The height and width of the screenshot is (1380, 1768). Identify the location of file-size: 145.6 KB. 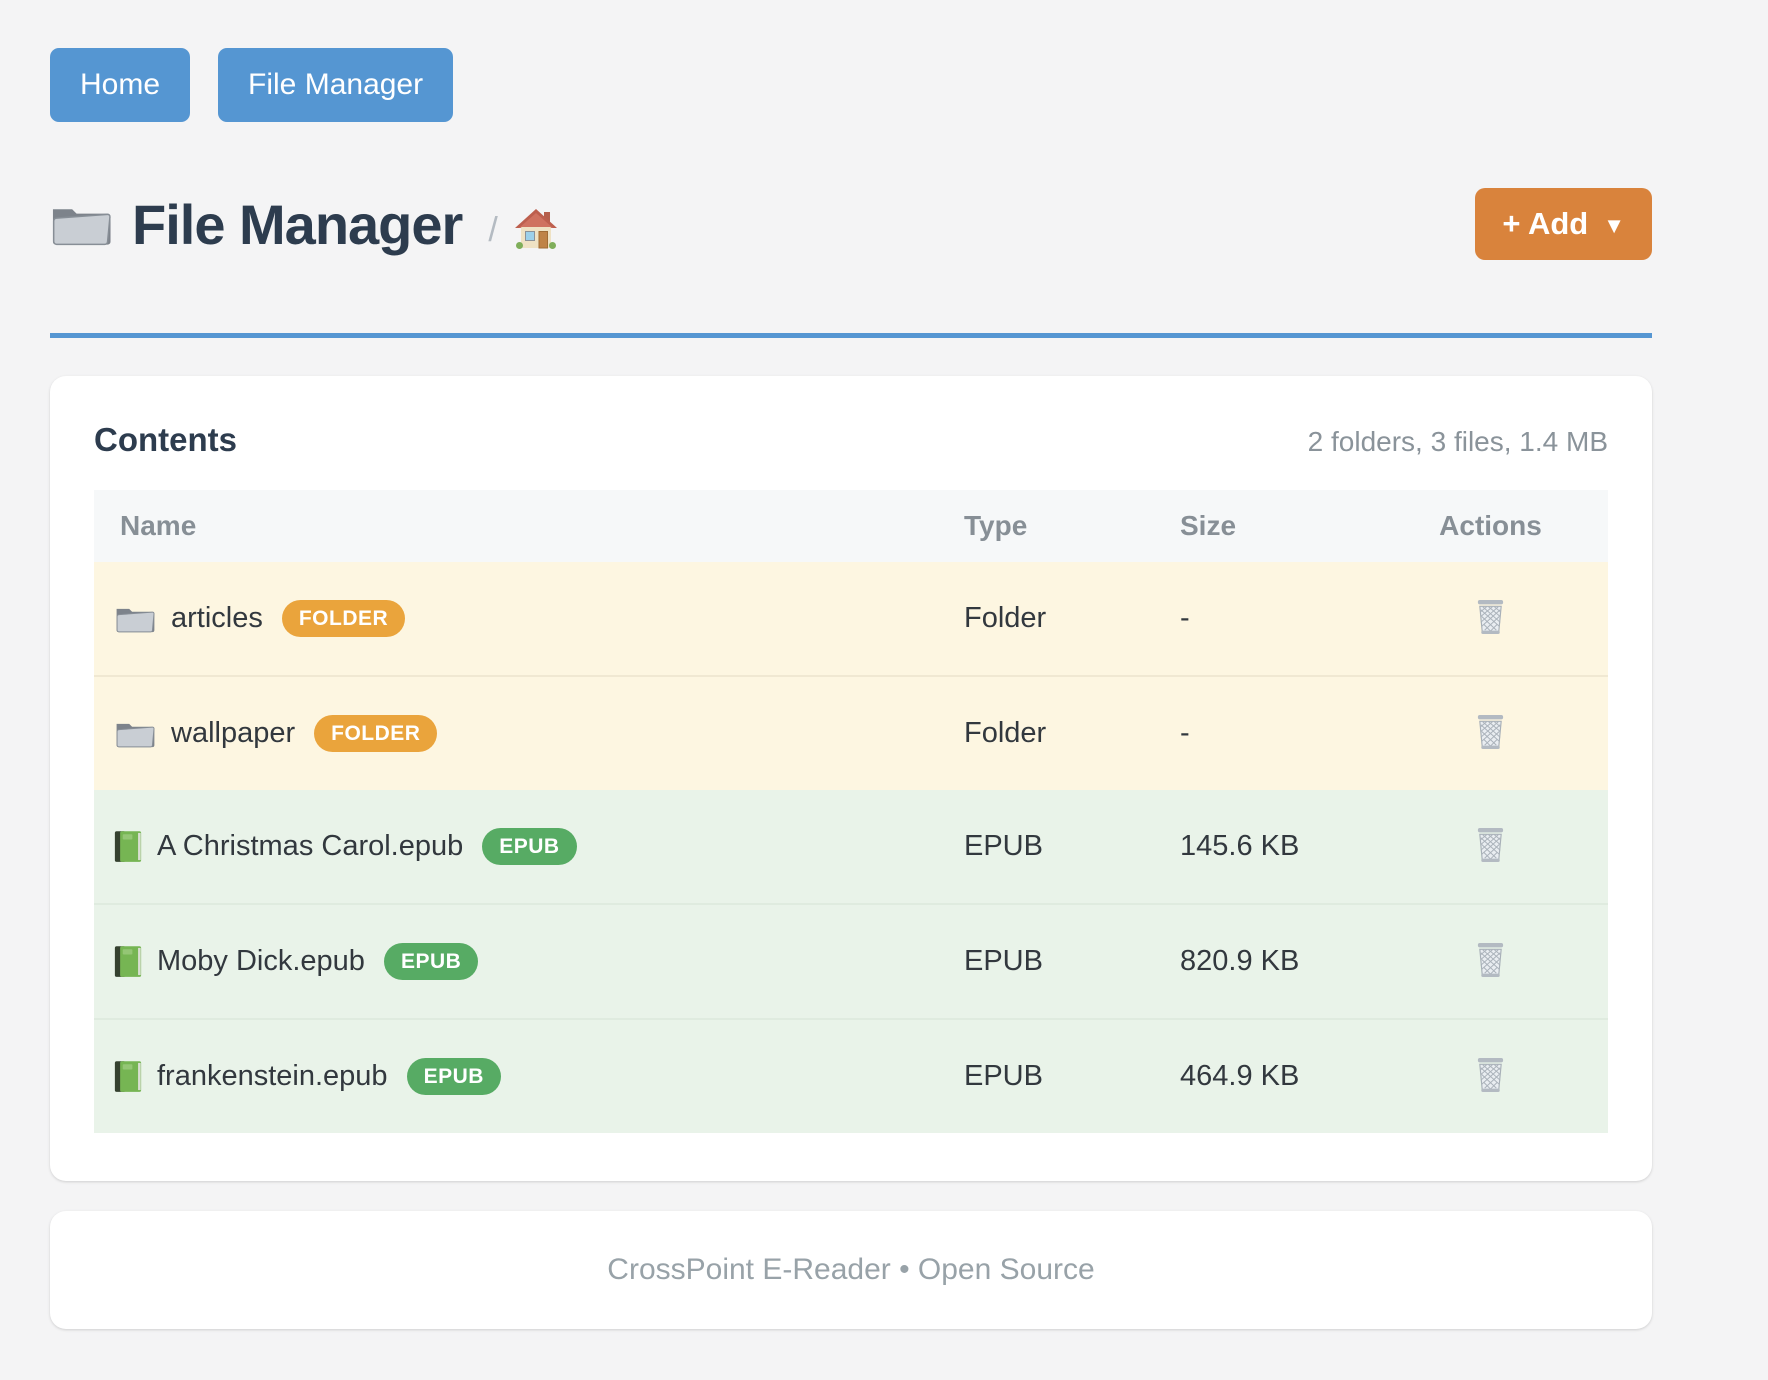
(1265, 846).